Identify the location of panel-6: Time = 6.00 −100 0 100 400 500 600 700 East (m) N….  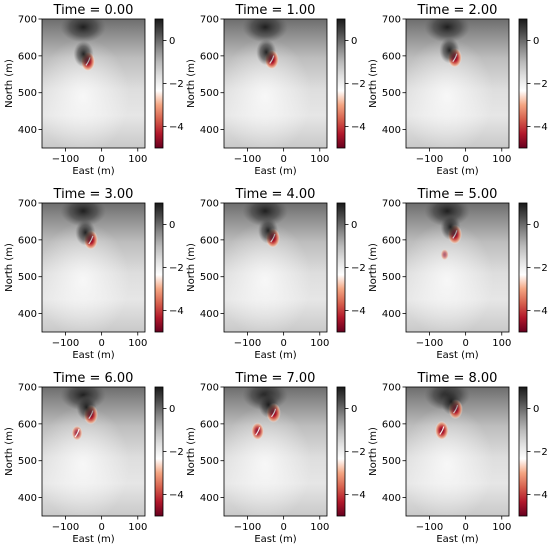
(94, 458).